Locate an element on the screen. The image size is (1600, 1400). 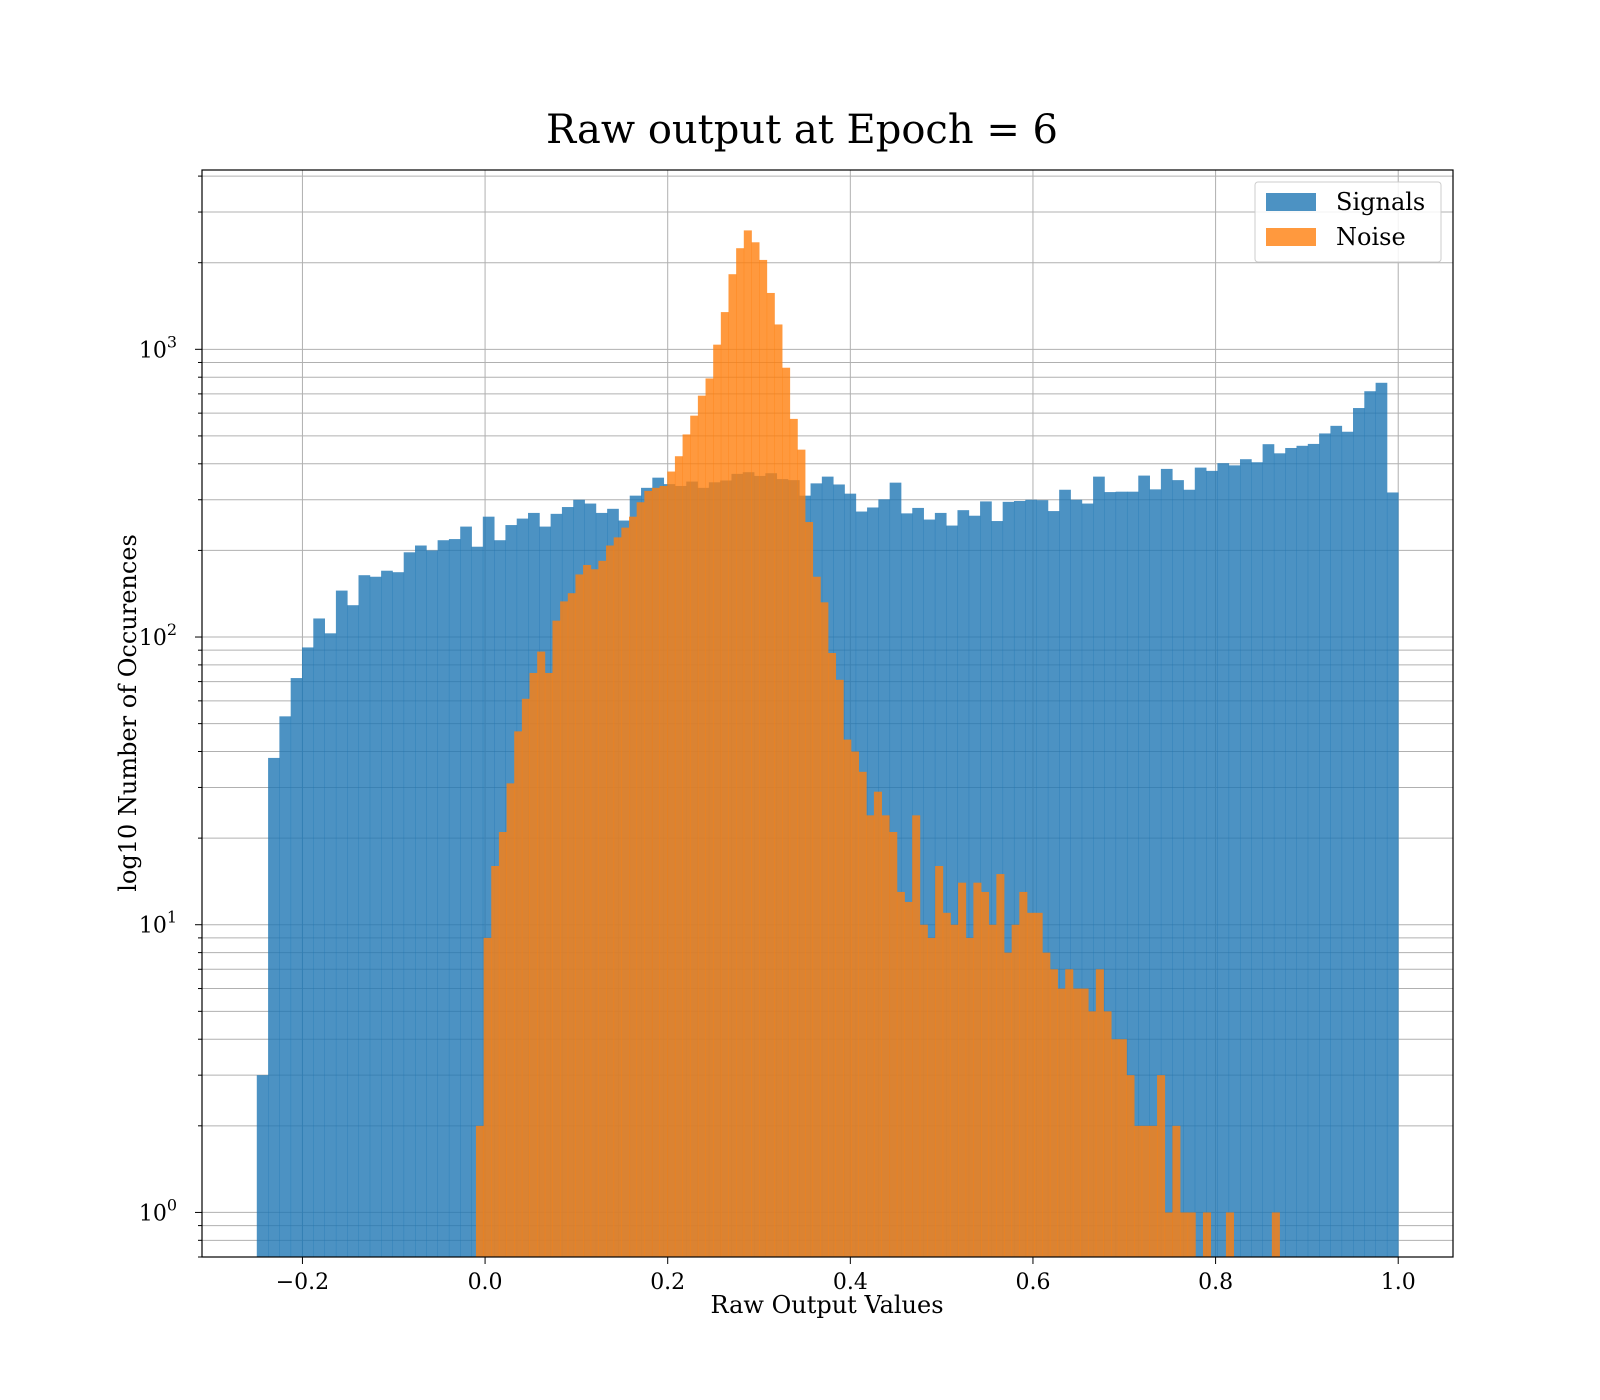
y-tick-label: 10² is located at coordinates (158, 635).